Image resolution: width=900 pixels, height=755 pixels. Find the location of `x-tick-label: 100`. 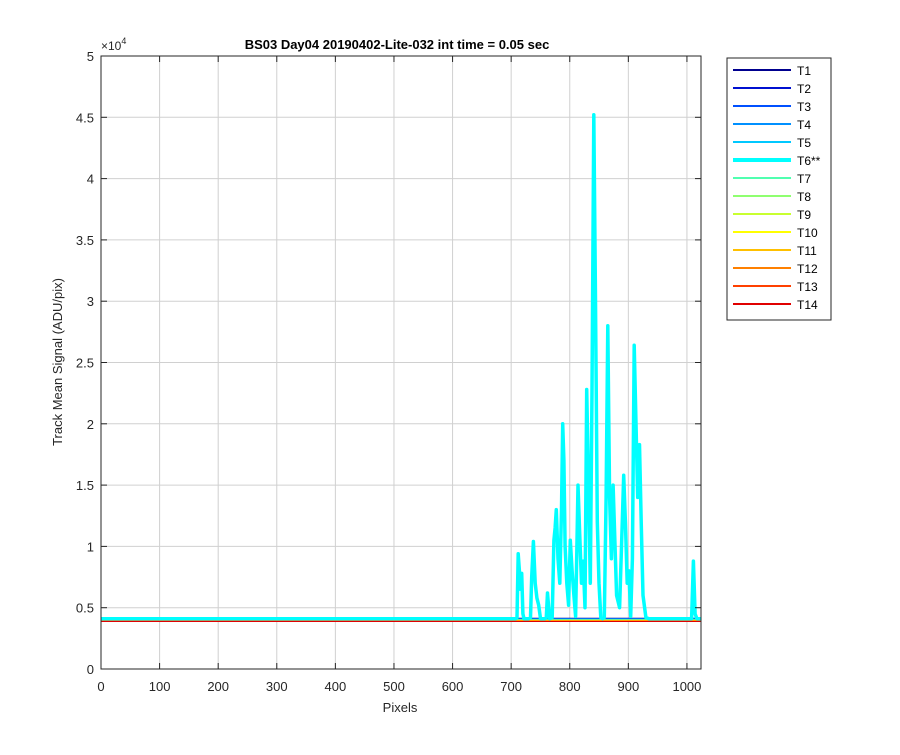

x-tick-label: 100 is located at coordinates (160, 686).